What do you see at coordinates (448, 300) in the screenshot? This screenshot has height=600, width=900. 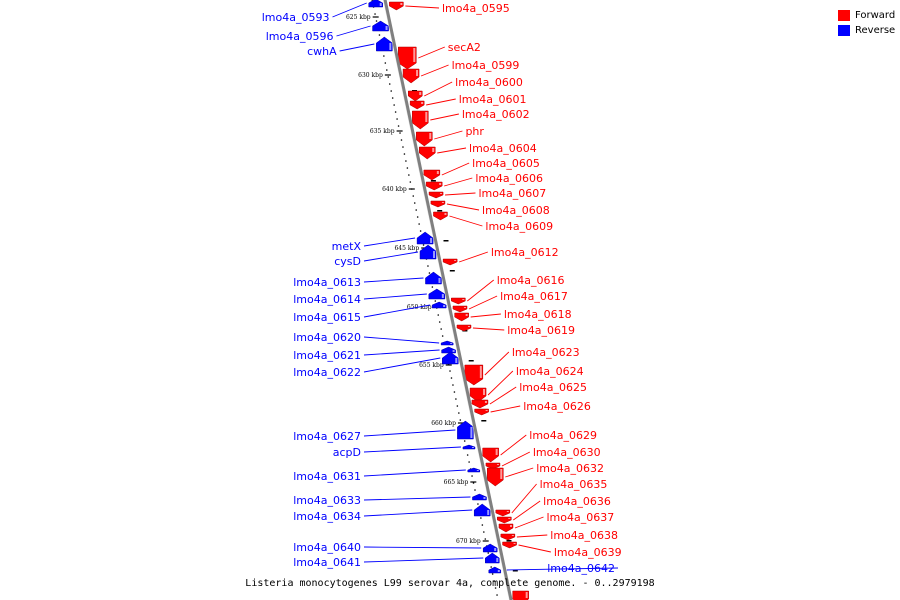 I see `genome-backbone` at bounding box center [448, 300].